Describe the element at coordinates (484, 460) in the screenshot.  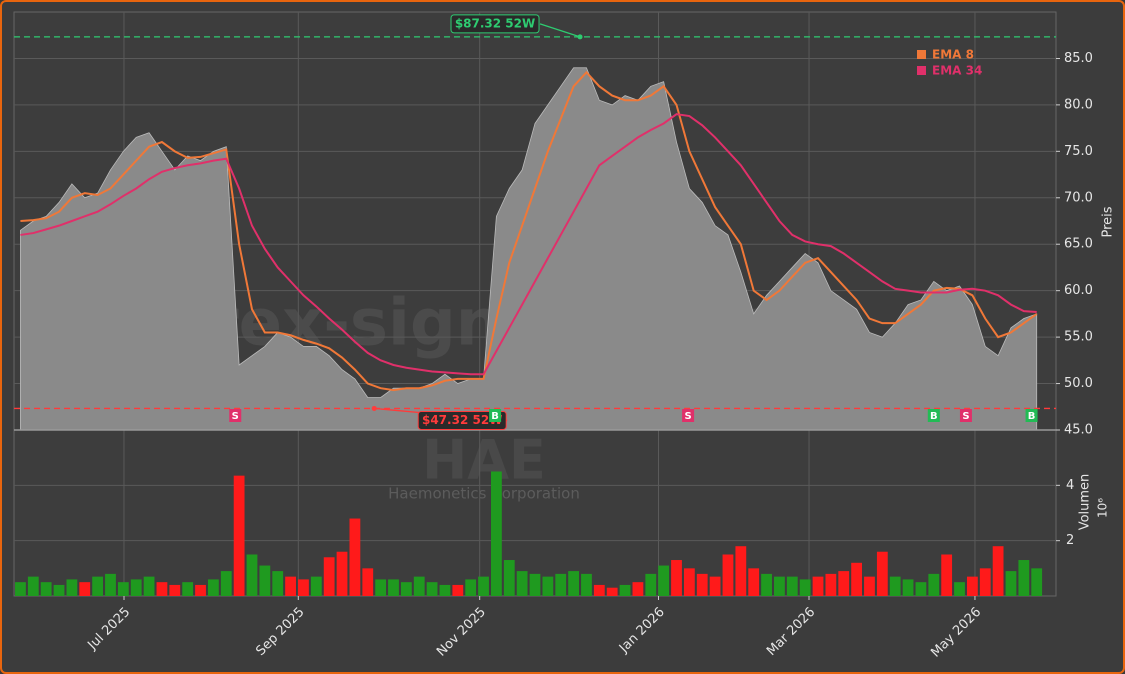
I see `ticker-watermark: HAE` at that location.